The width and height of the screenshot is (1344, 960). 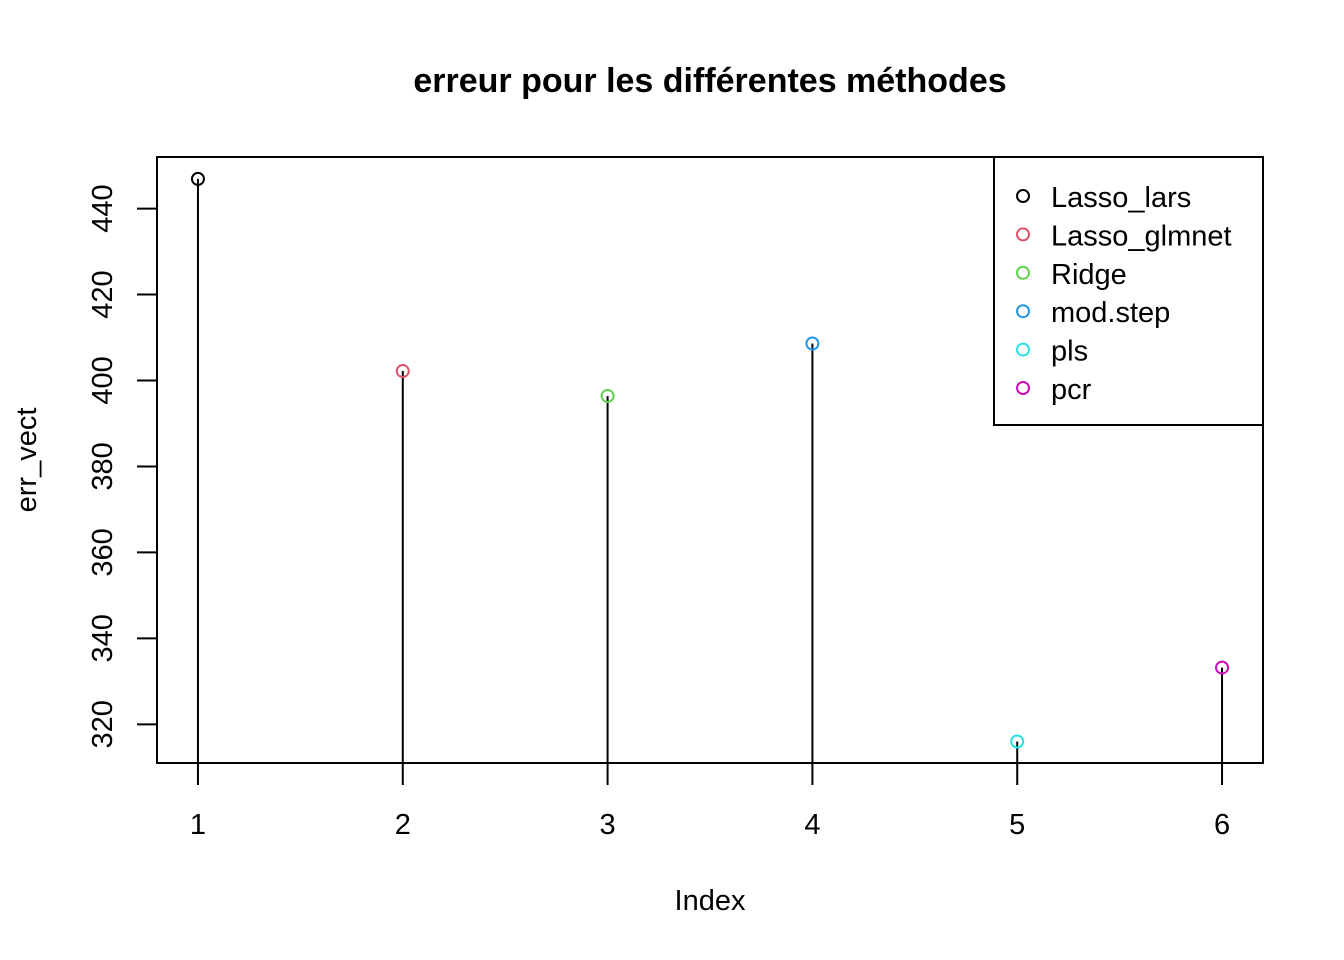 What do you see at coordinates (1222, 825) in the screenshot?
I see `x-tick-label: 6` at bounding box center [1222, 825].